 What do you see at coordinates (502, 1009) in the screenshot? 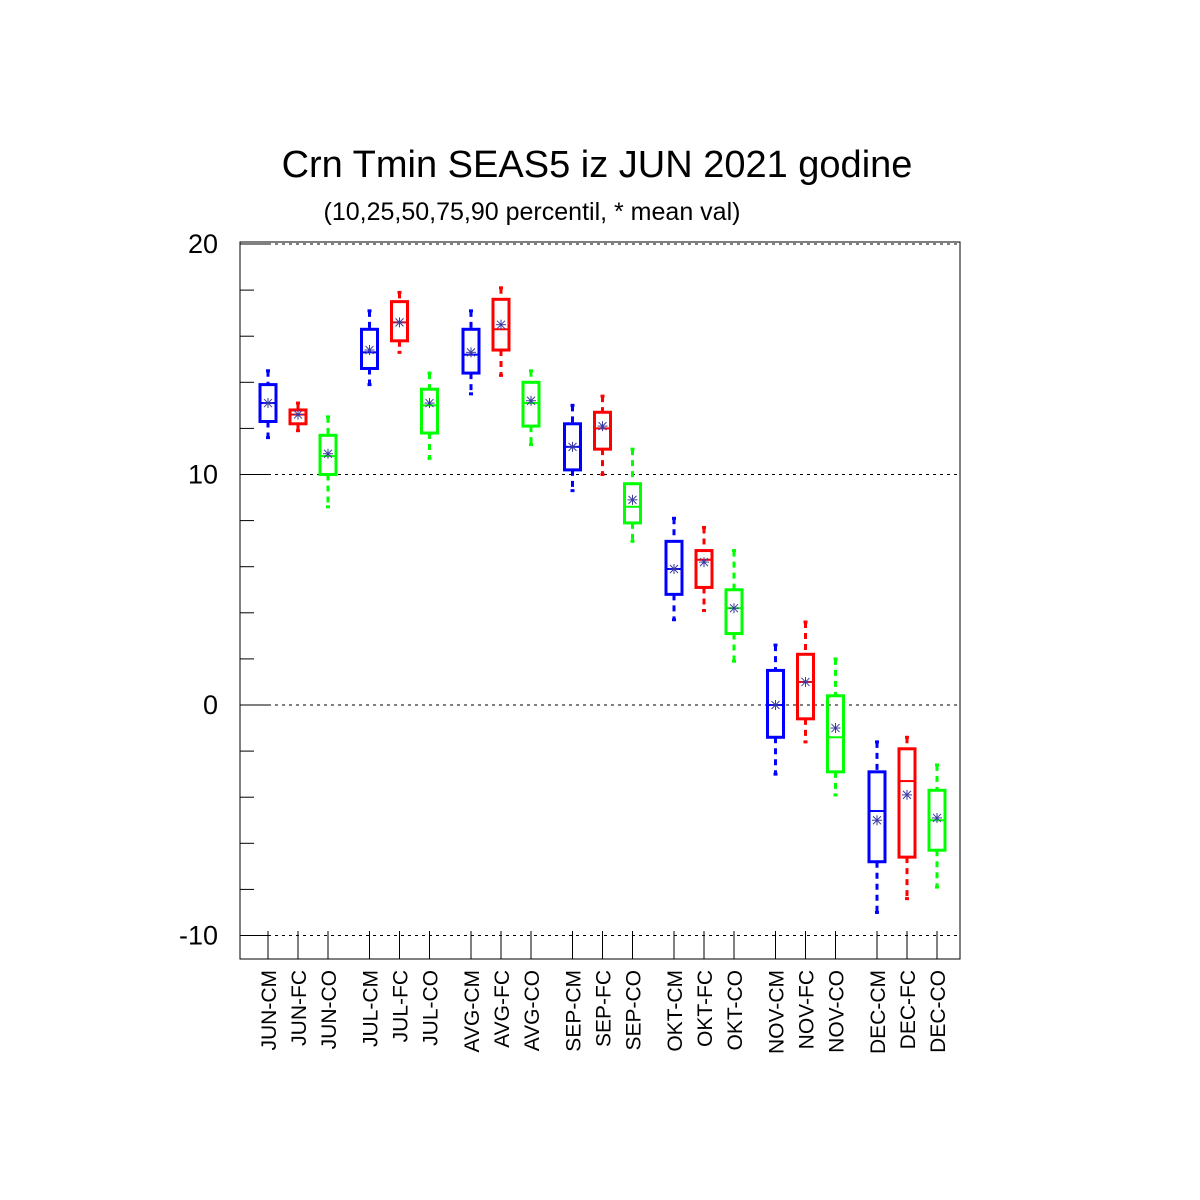
I see `x-tick-label: AVG-FC` at bounding box center [502, 1009].